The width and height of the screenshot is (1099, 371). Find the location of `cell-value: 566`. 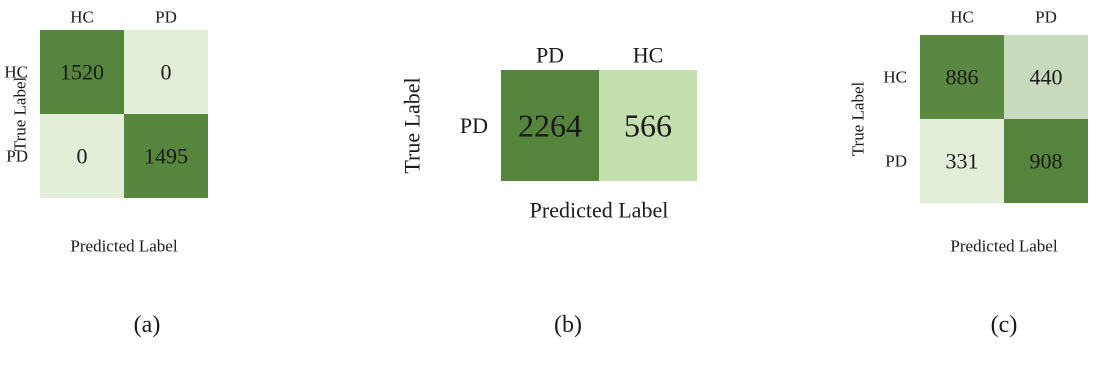

cell-value: 566 is located at coordinates (648, 126).